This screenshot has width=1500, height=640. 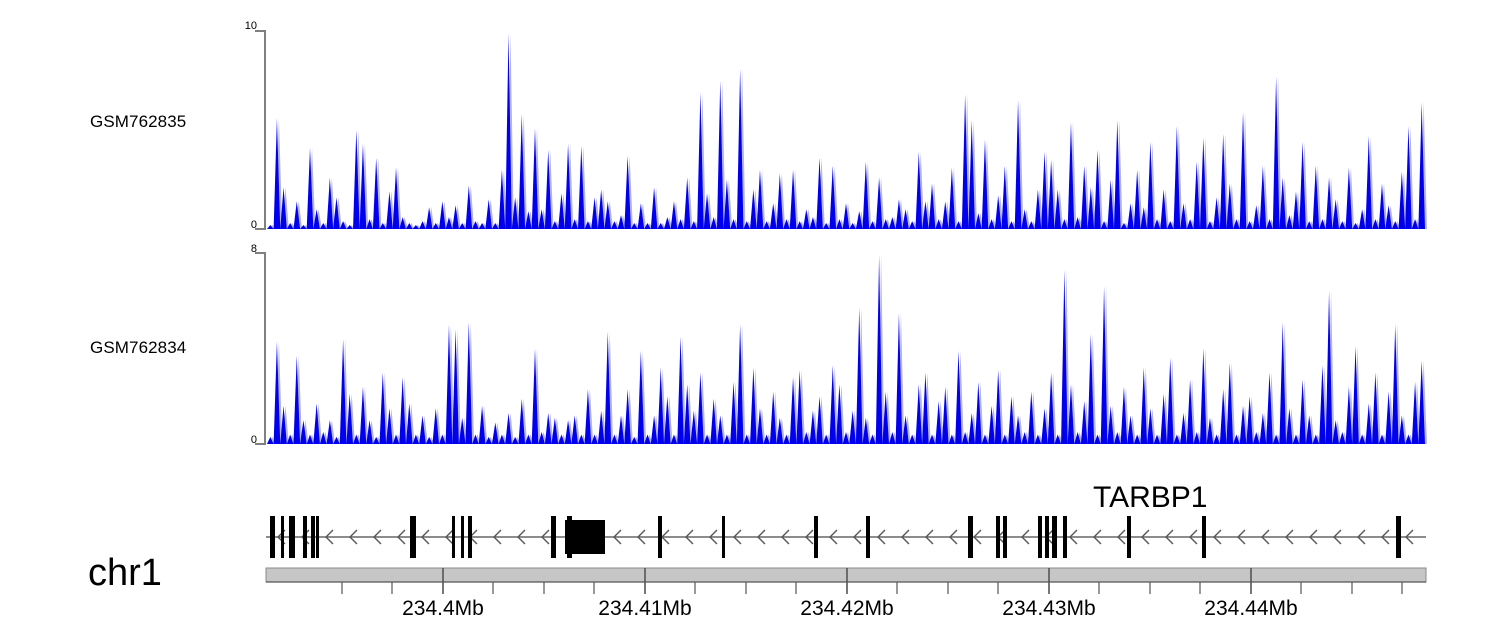 What do you see at coordinates (1251, 608) in the screenshot?
I see `axis-tick-label: 234.44Mb` at bounding box center [1251, 608].